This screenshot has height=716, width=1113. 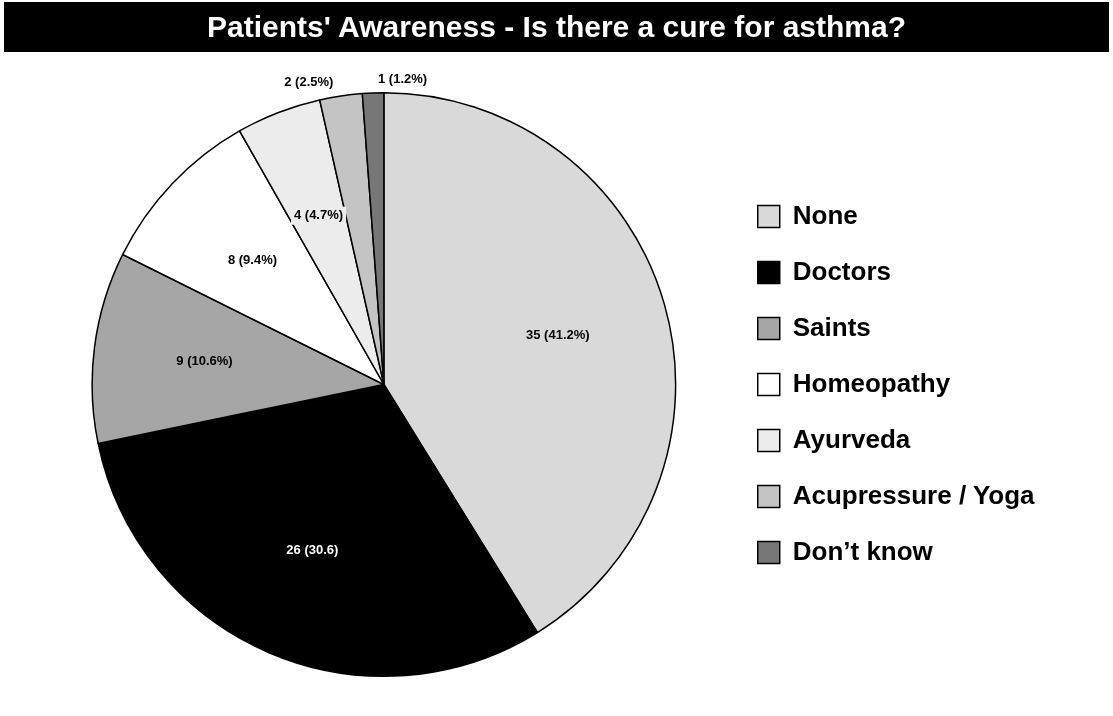 I want to click on legend-label: None, so click(x=825, y=214).